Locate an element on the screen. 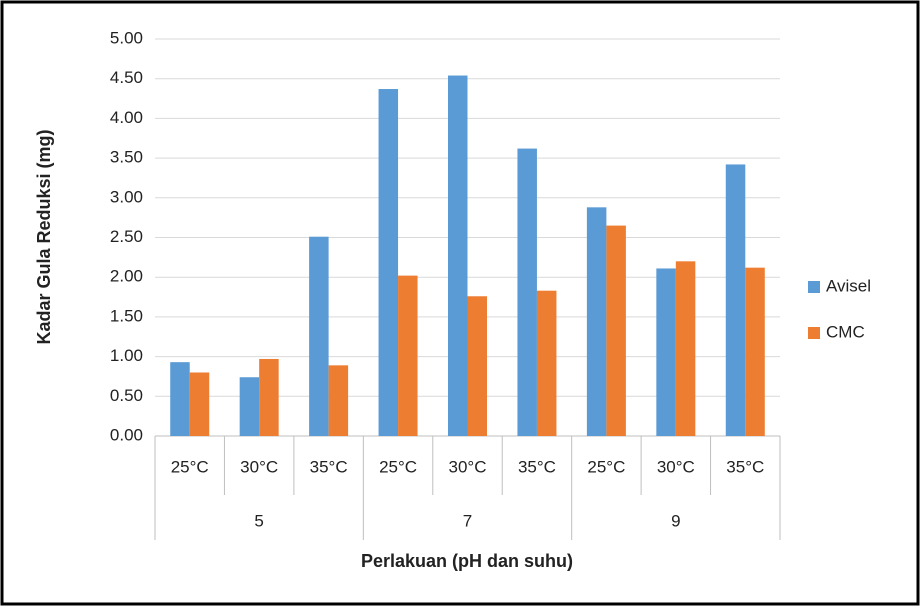  y-tick-label: 0.00 is located at coordinates (126, 434).